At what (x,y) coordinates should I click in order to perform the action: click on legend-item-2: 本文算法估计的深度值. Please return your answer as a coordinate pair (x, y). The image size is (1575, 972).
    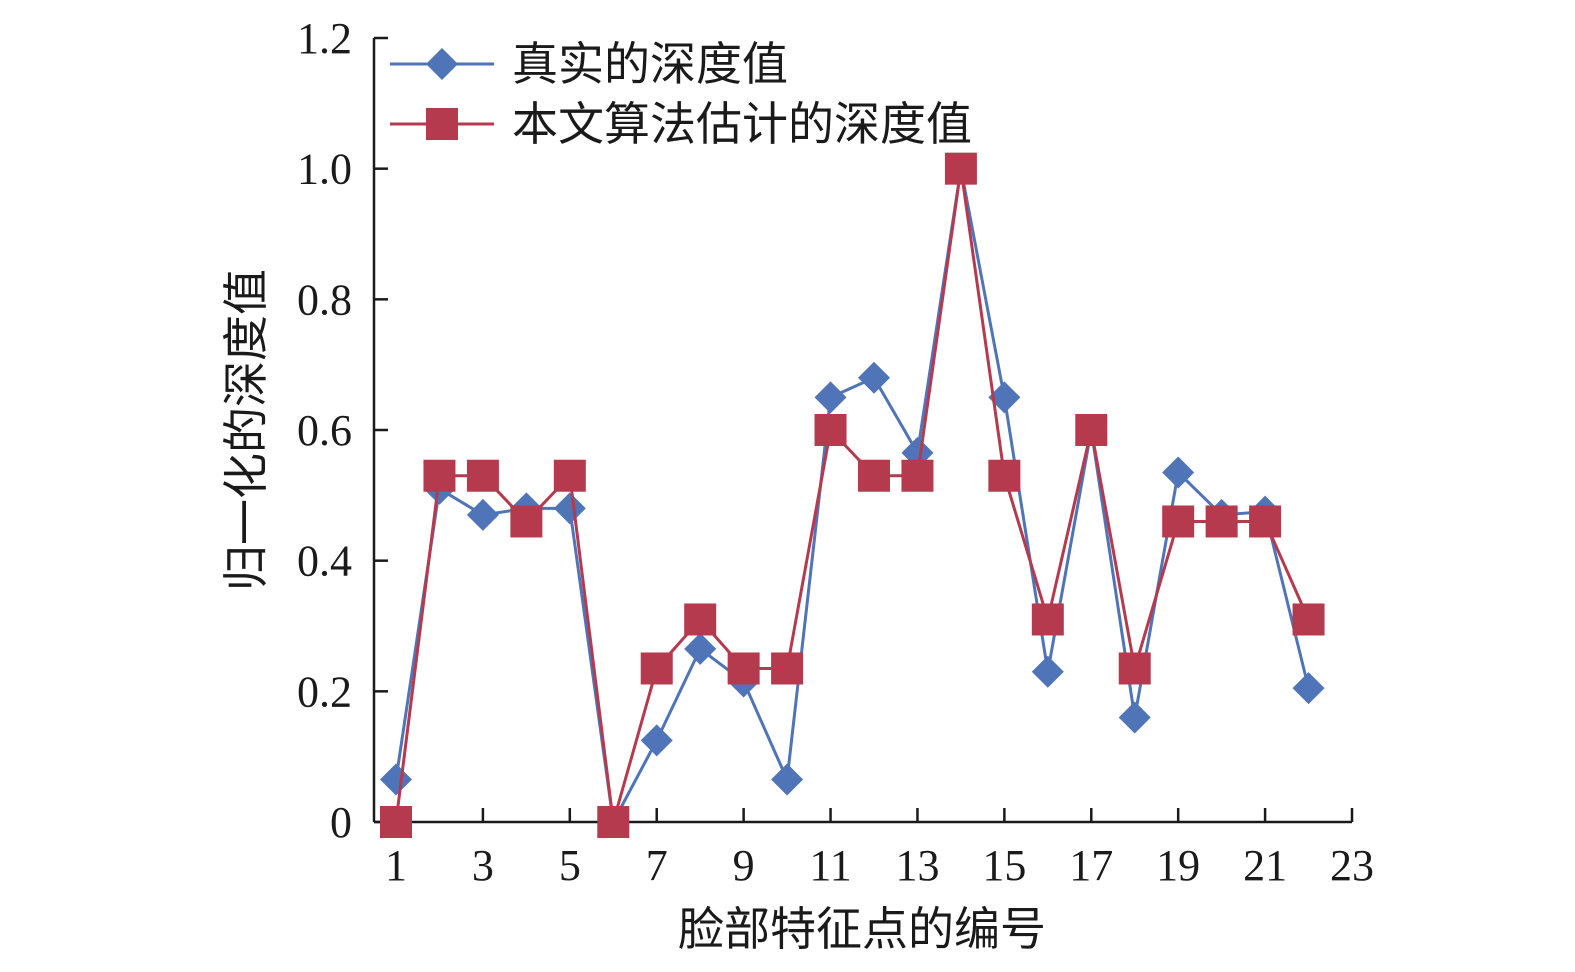
    Looking at the image, I should click on (681, 124).